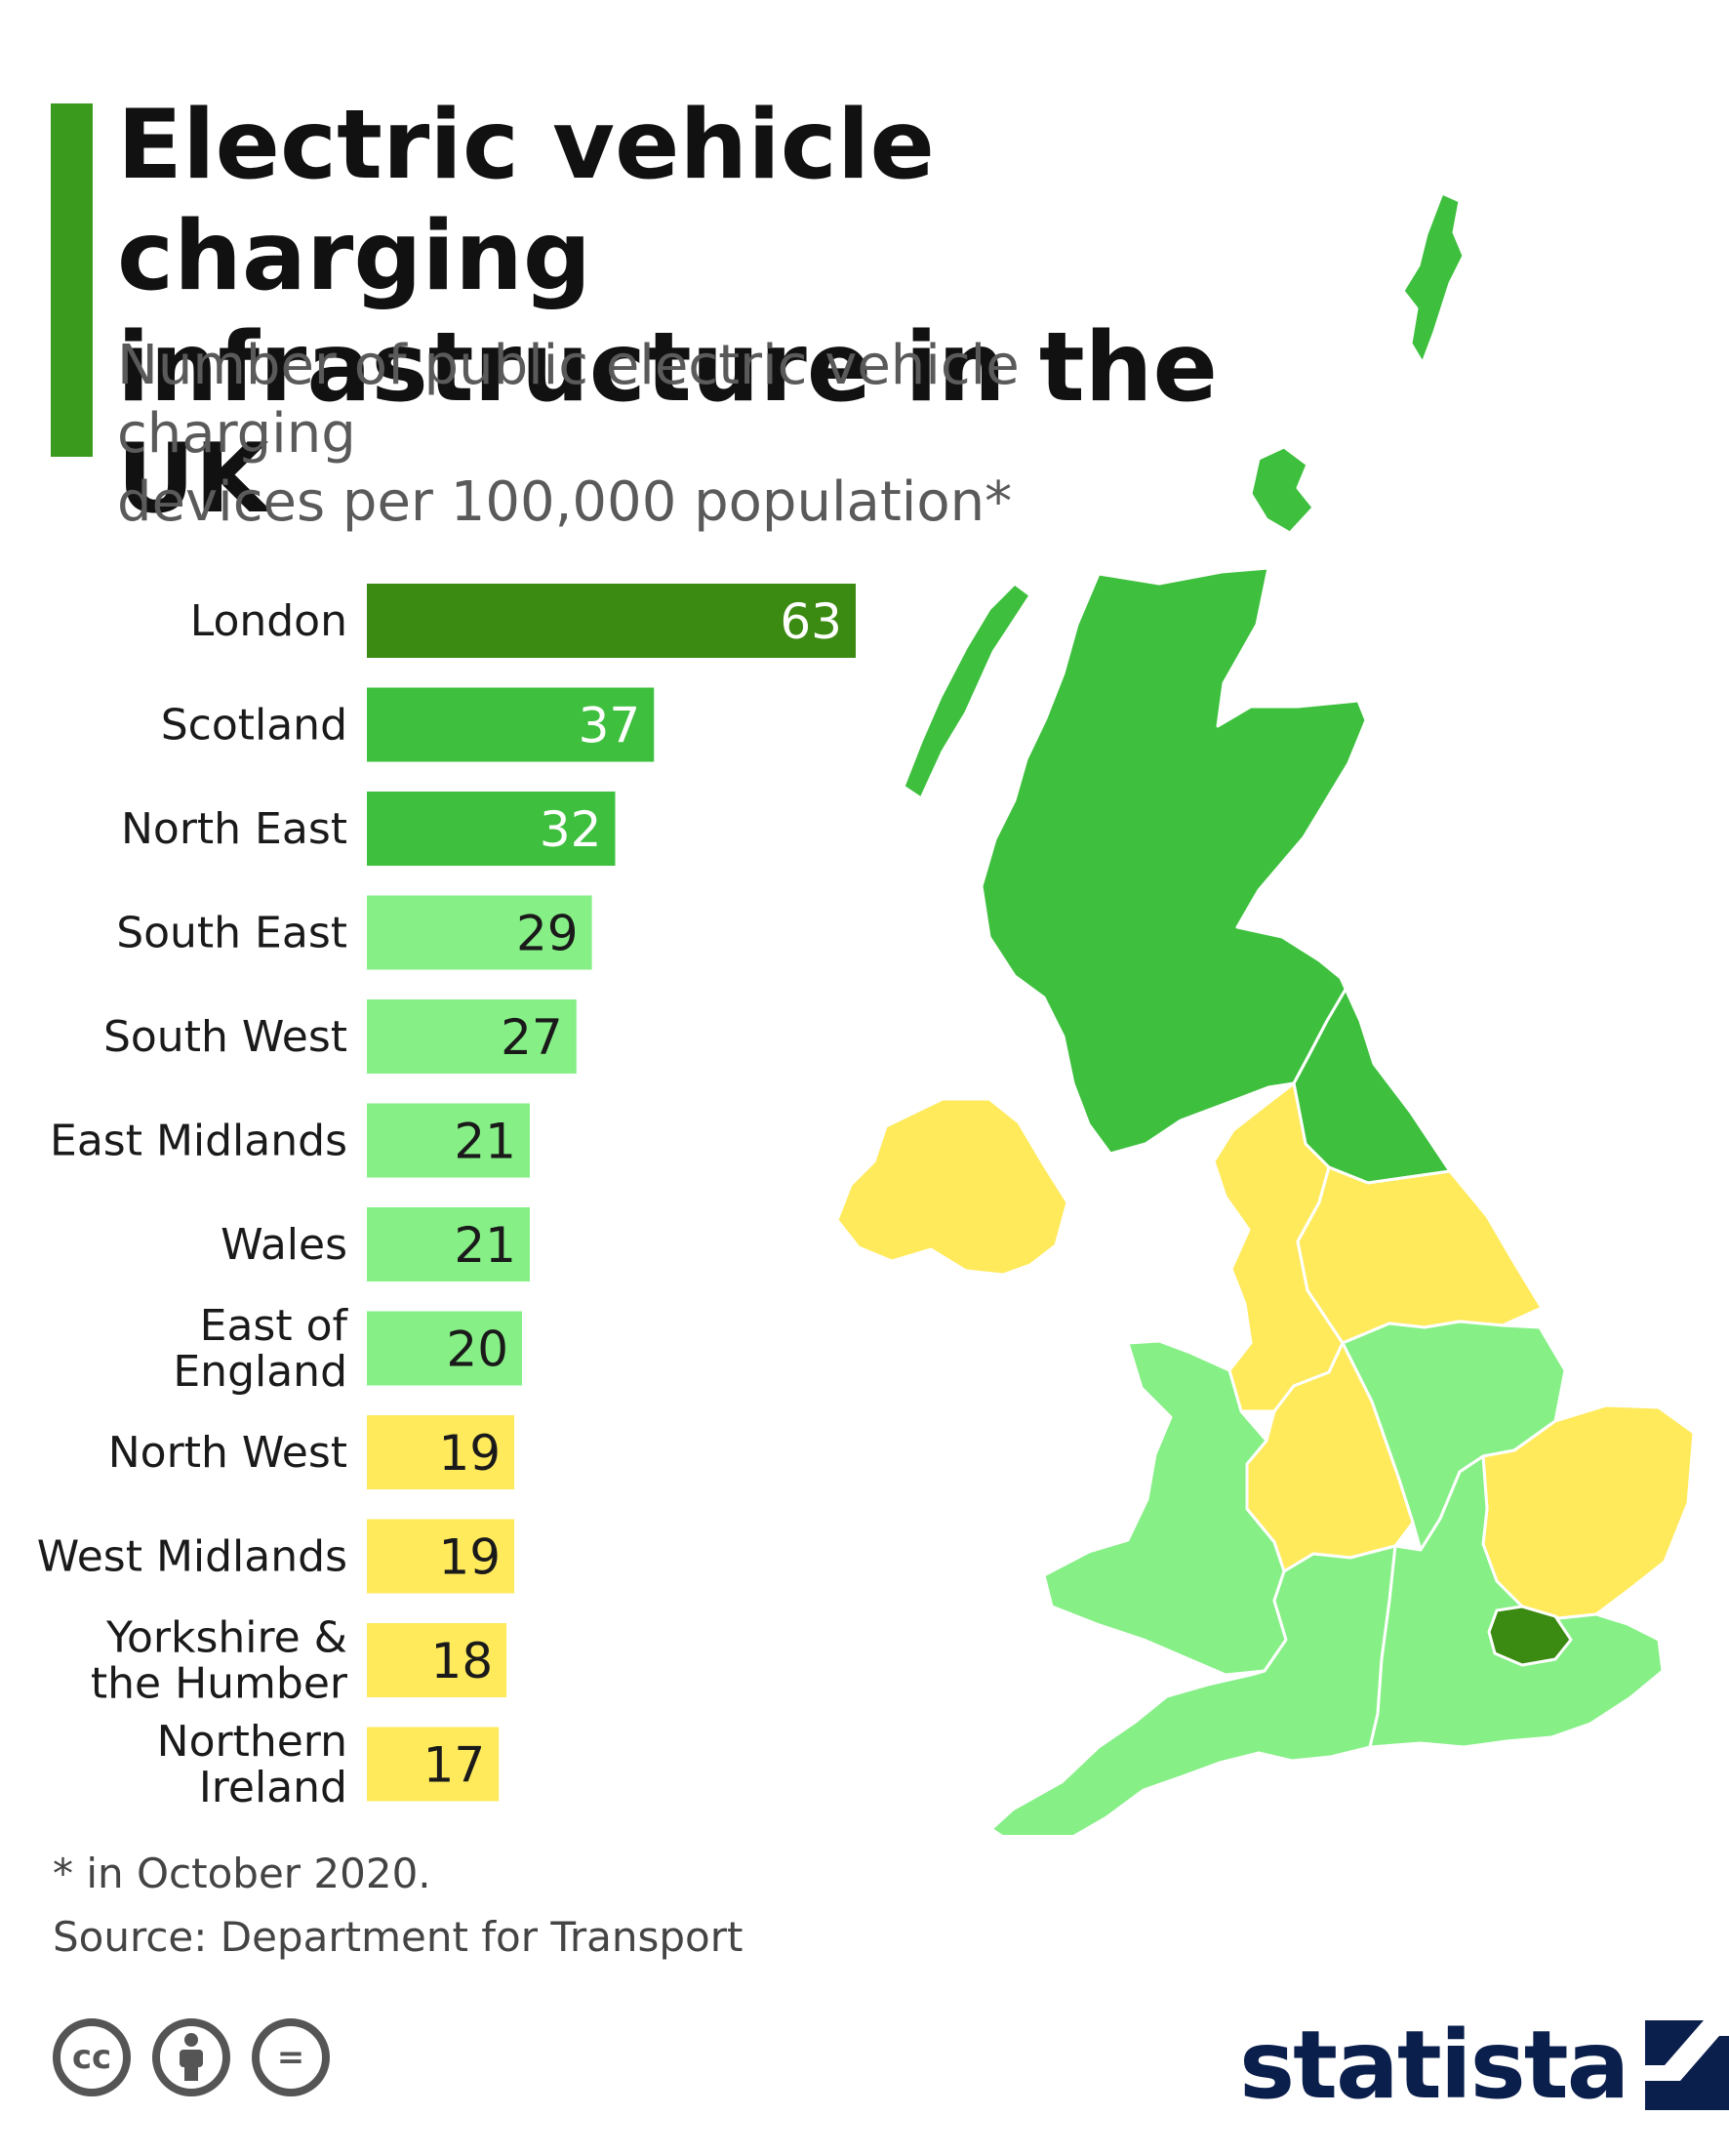 This screenshot has height=2156, width=1729. What do you see at coordinates (967, 691) in the screenshot?
I see `map-region-scotland-western-isles` at bounding box center [967, 691].